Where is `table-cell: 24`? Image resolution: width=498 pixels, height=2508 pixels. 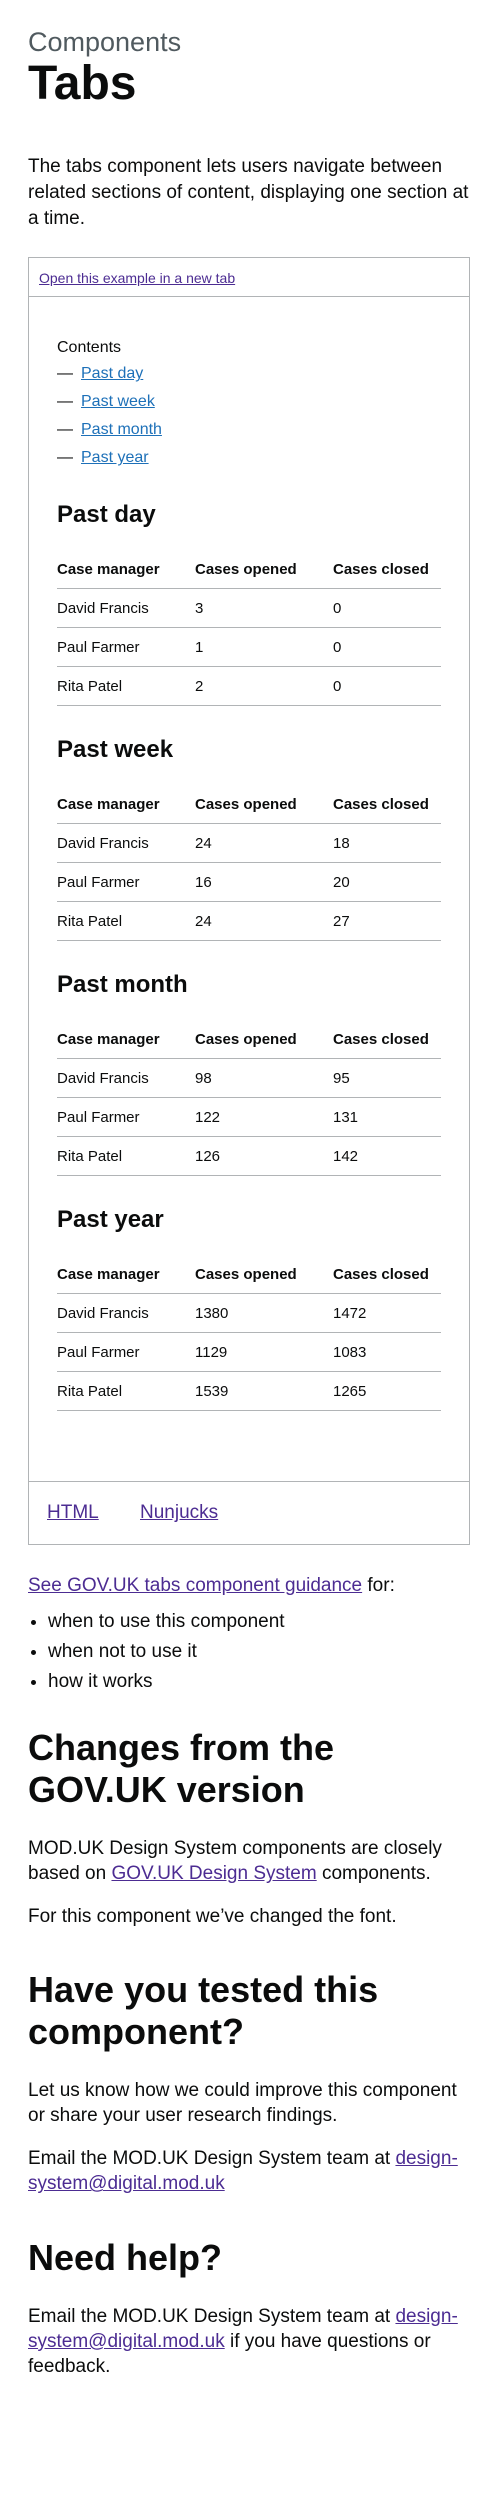 table-cell: 24 is located at coordinates (264, 843).